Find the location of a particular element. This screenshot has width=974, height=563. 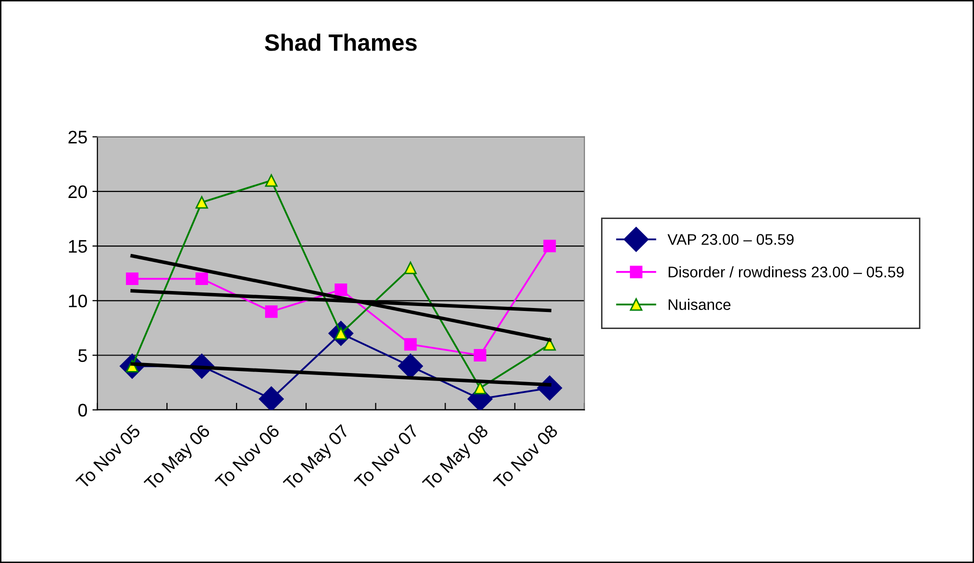

x-tick-label: To May 06 is located at coordinates (178, 459).